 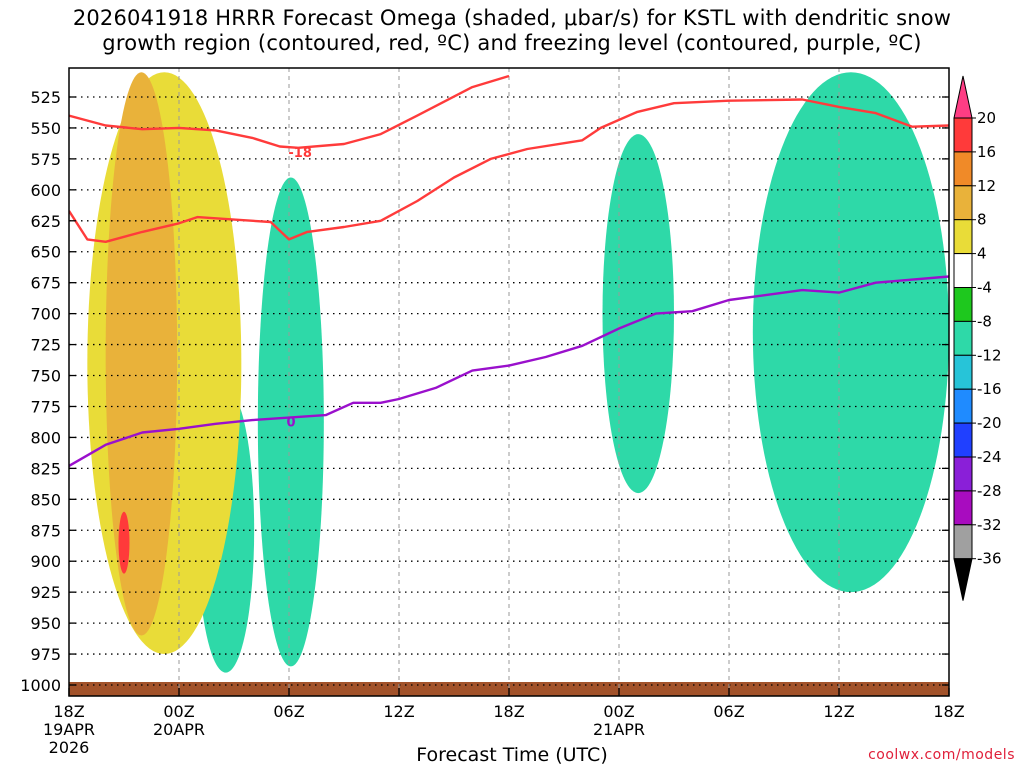 I want to click on y-tick-label: 800, so click(x=45, y=437).